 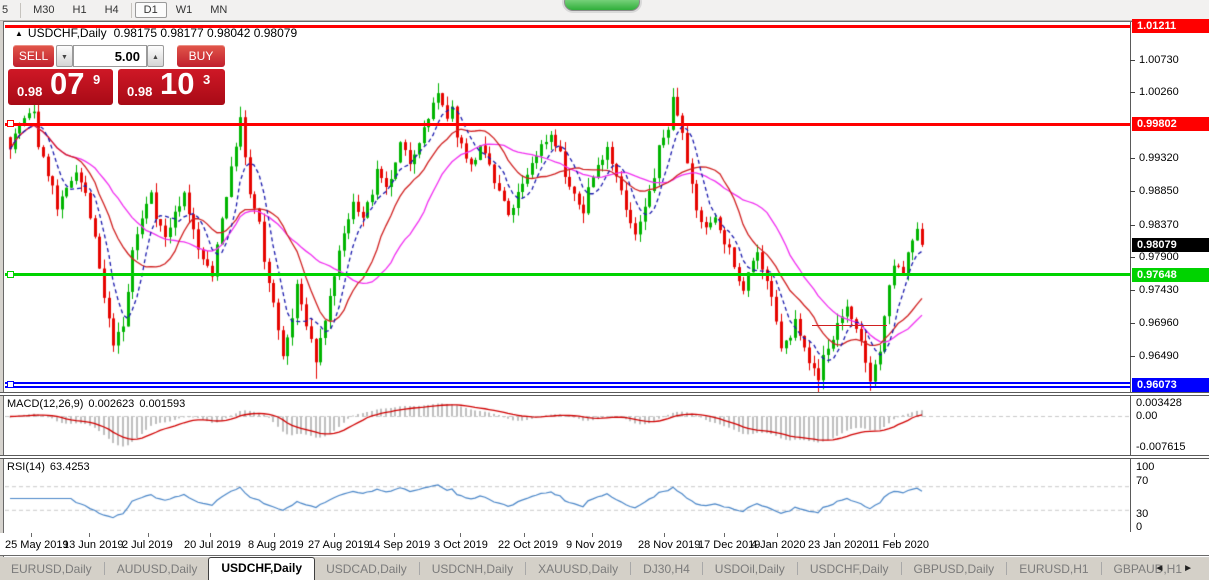 I want to click on price-badge-0.96073: 0.96073, so click(x=1170, y=384).